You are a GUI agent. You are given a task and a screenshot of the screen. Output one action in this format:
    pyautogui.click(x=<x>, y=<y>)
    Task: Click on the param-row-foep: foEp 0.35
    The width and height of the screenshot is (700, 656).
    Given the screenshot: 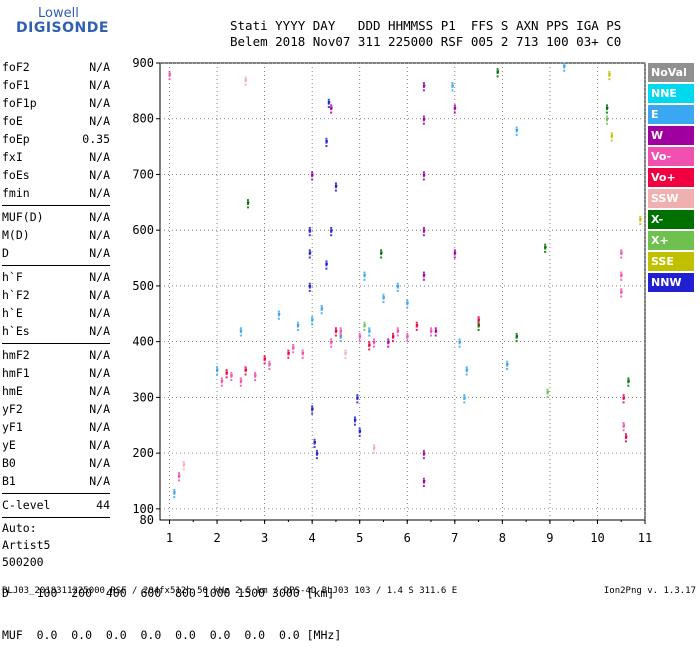 What is the action you would take?
    pyautogui.click(x=56, y=139)
    